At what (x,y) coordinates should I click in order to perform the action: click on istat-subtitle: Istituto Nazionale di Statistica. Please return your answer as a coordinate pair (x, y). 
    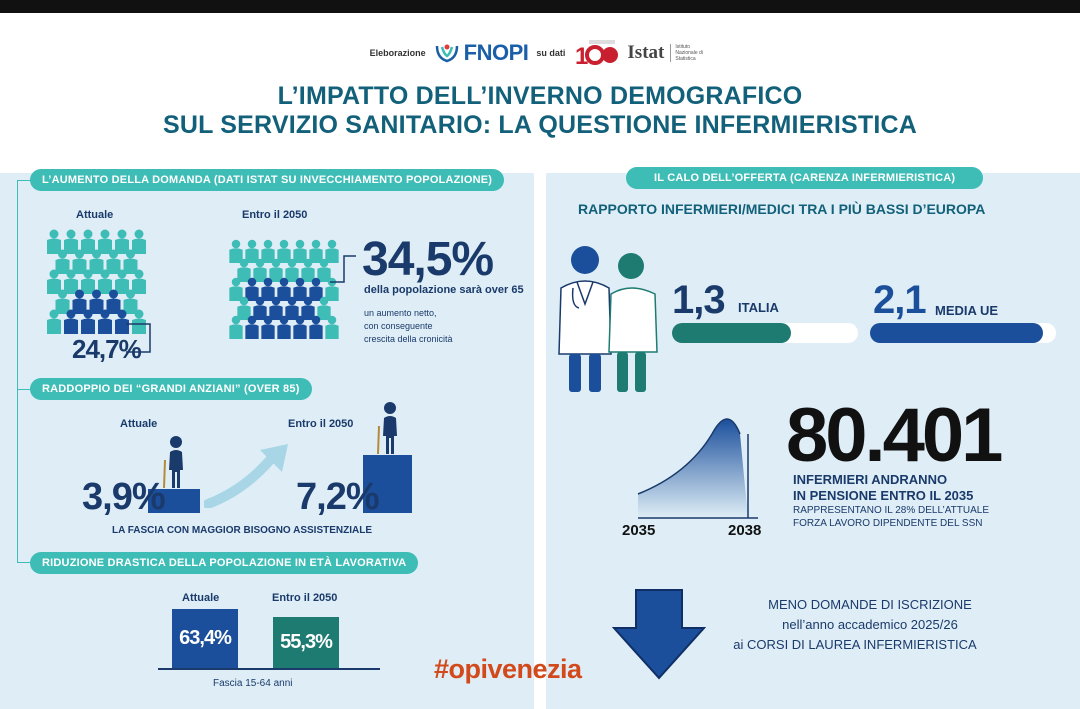
    Looking at the image, I should click on (690, 53).